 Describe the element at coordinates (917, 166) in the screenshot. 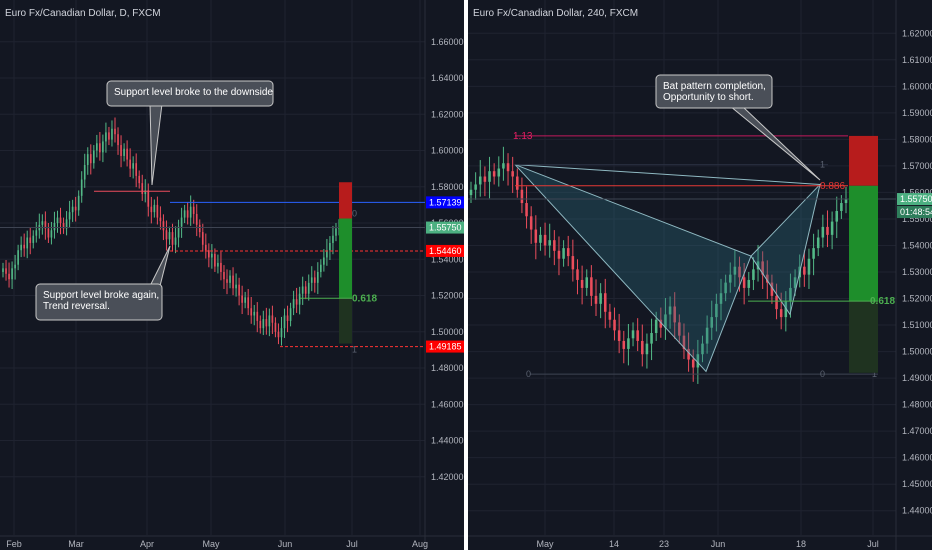

I see `y-tick-label: 1.57000` at that location.